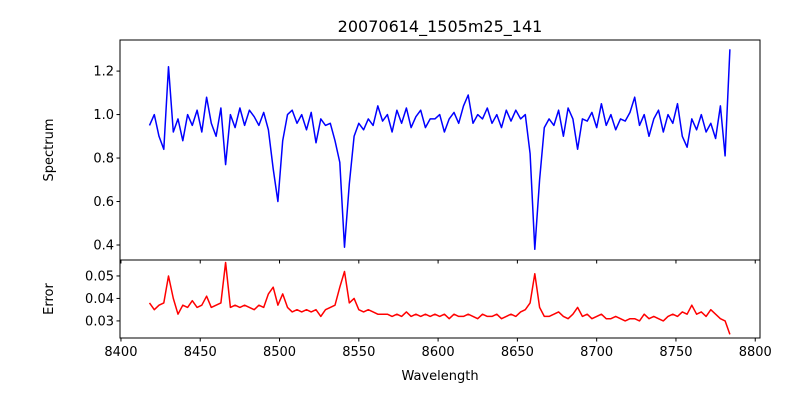 The width and height of the screenshot is (800, 404). Describe the element at coordinates (358, 352) in the screenshot. I see `xtick-label: 8550` at that location.